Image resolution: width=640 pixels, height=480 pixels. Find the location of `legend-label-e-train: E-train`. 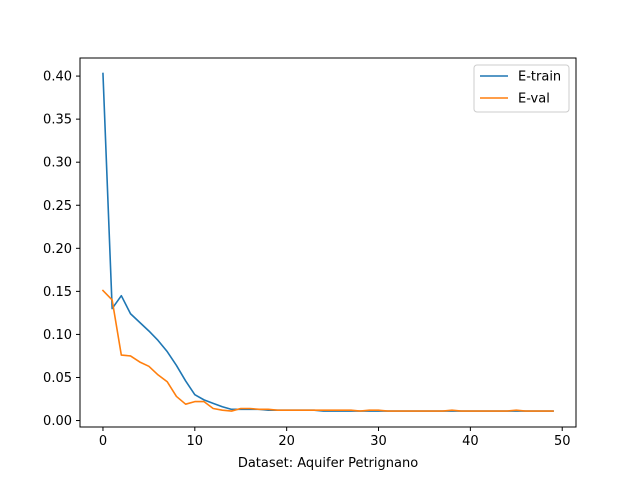

legend-label-e-train: E-train is located at coordinates (539, 77).